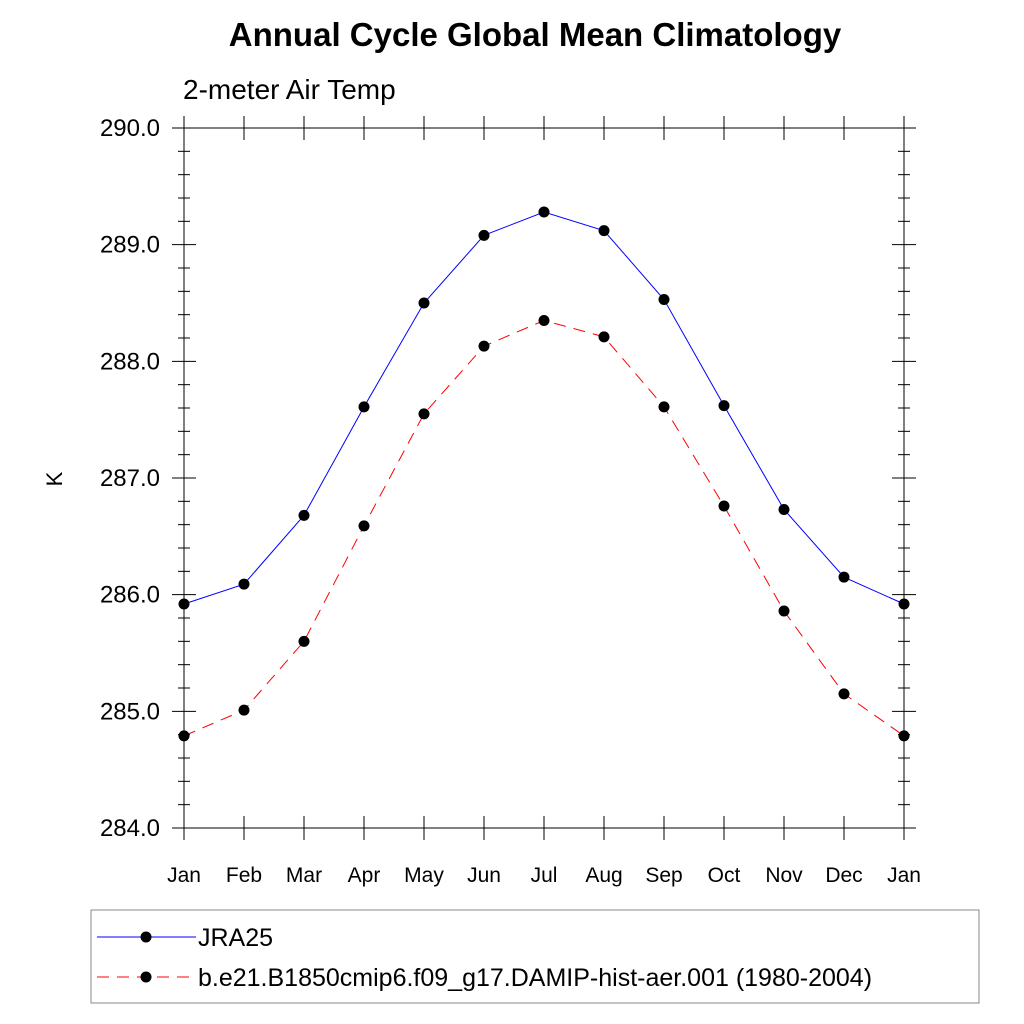 This screenshot has height=1024, width=1024. I want to click on y-tick-label: 286.0, so click(130, 595).